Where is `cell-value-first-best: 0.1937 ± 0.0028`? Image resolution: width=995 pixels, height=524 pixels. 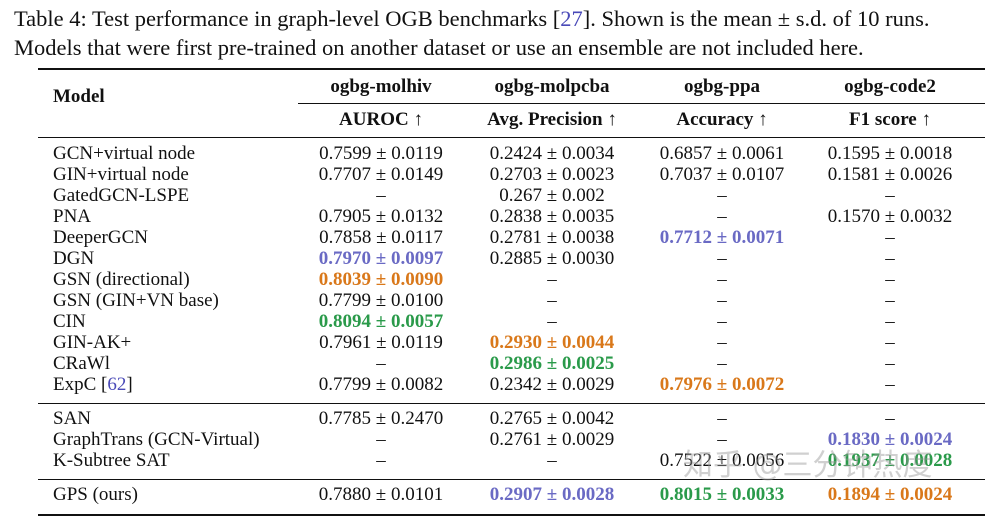
cell-value-first-best: 0.1937 ± 0.0028 is located at coordinates (890, 460).